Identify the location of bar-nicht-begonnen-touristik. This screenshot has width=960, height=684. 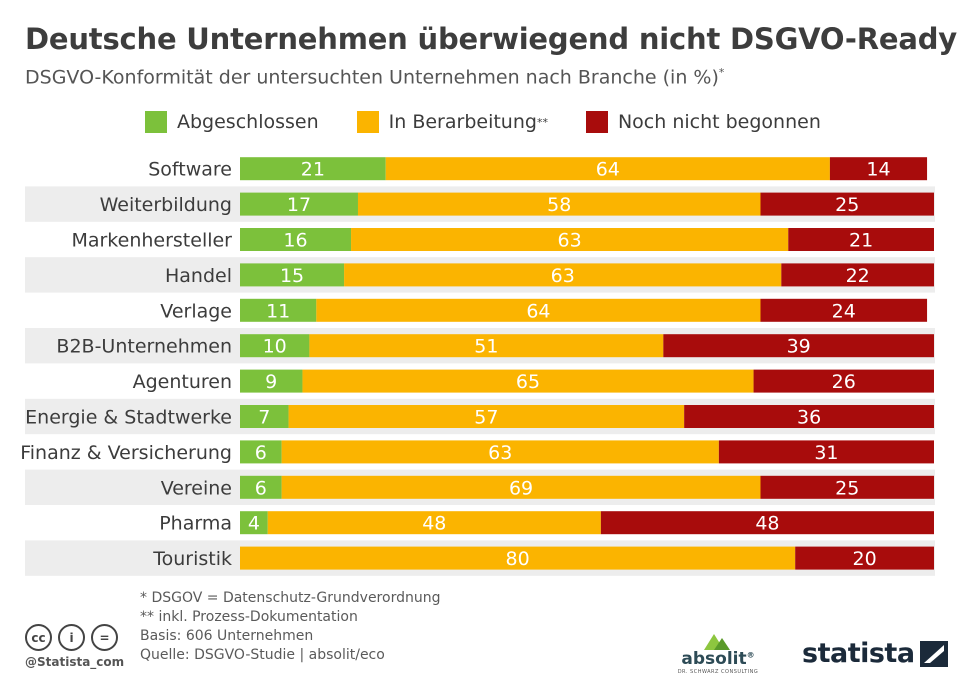
(864, 558).